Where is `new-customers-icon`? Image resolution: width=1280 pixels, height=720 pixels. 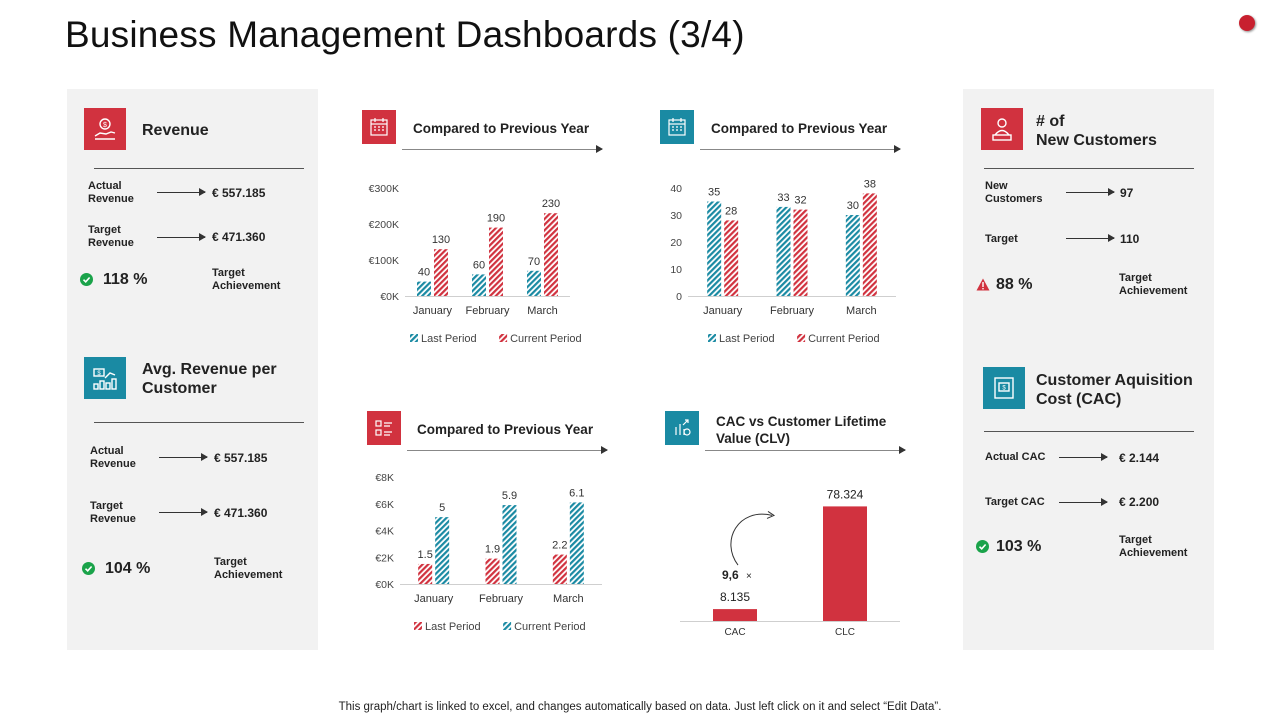
new-customers-icon is located at coordinates (1002, 129).